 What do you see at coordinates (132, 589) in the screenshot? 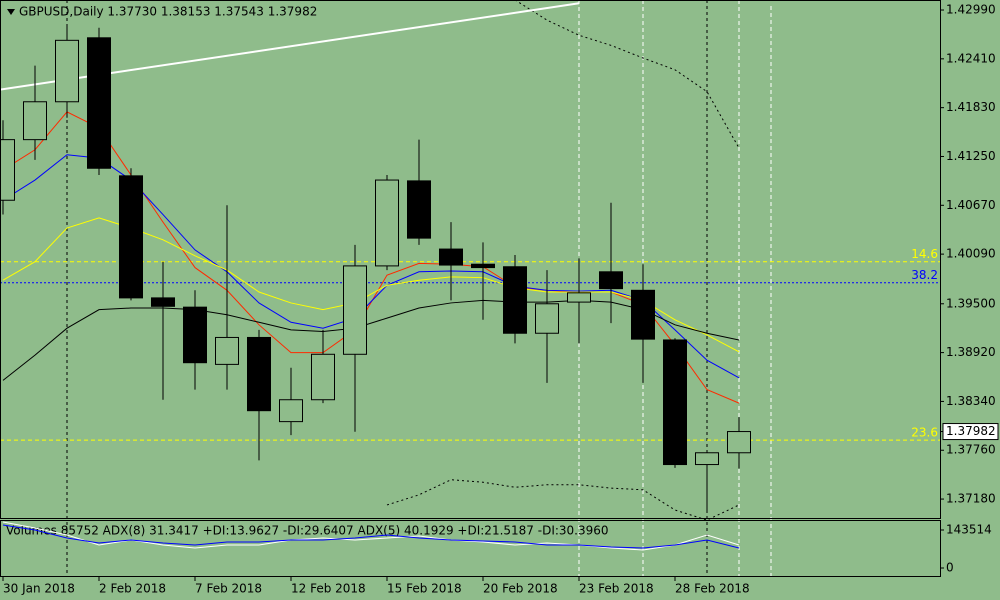
I see `x-tick-label: 2 Feb 2018` at bounding box center [132, 589].